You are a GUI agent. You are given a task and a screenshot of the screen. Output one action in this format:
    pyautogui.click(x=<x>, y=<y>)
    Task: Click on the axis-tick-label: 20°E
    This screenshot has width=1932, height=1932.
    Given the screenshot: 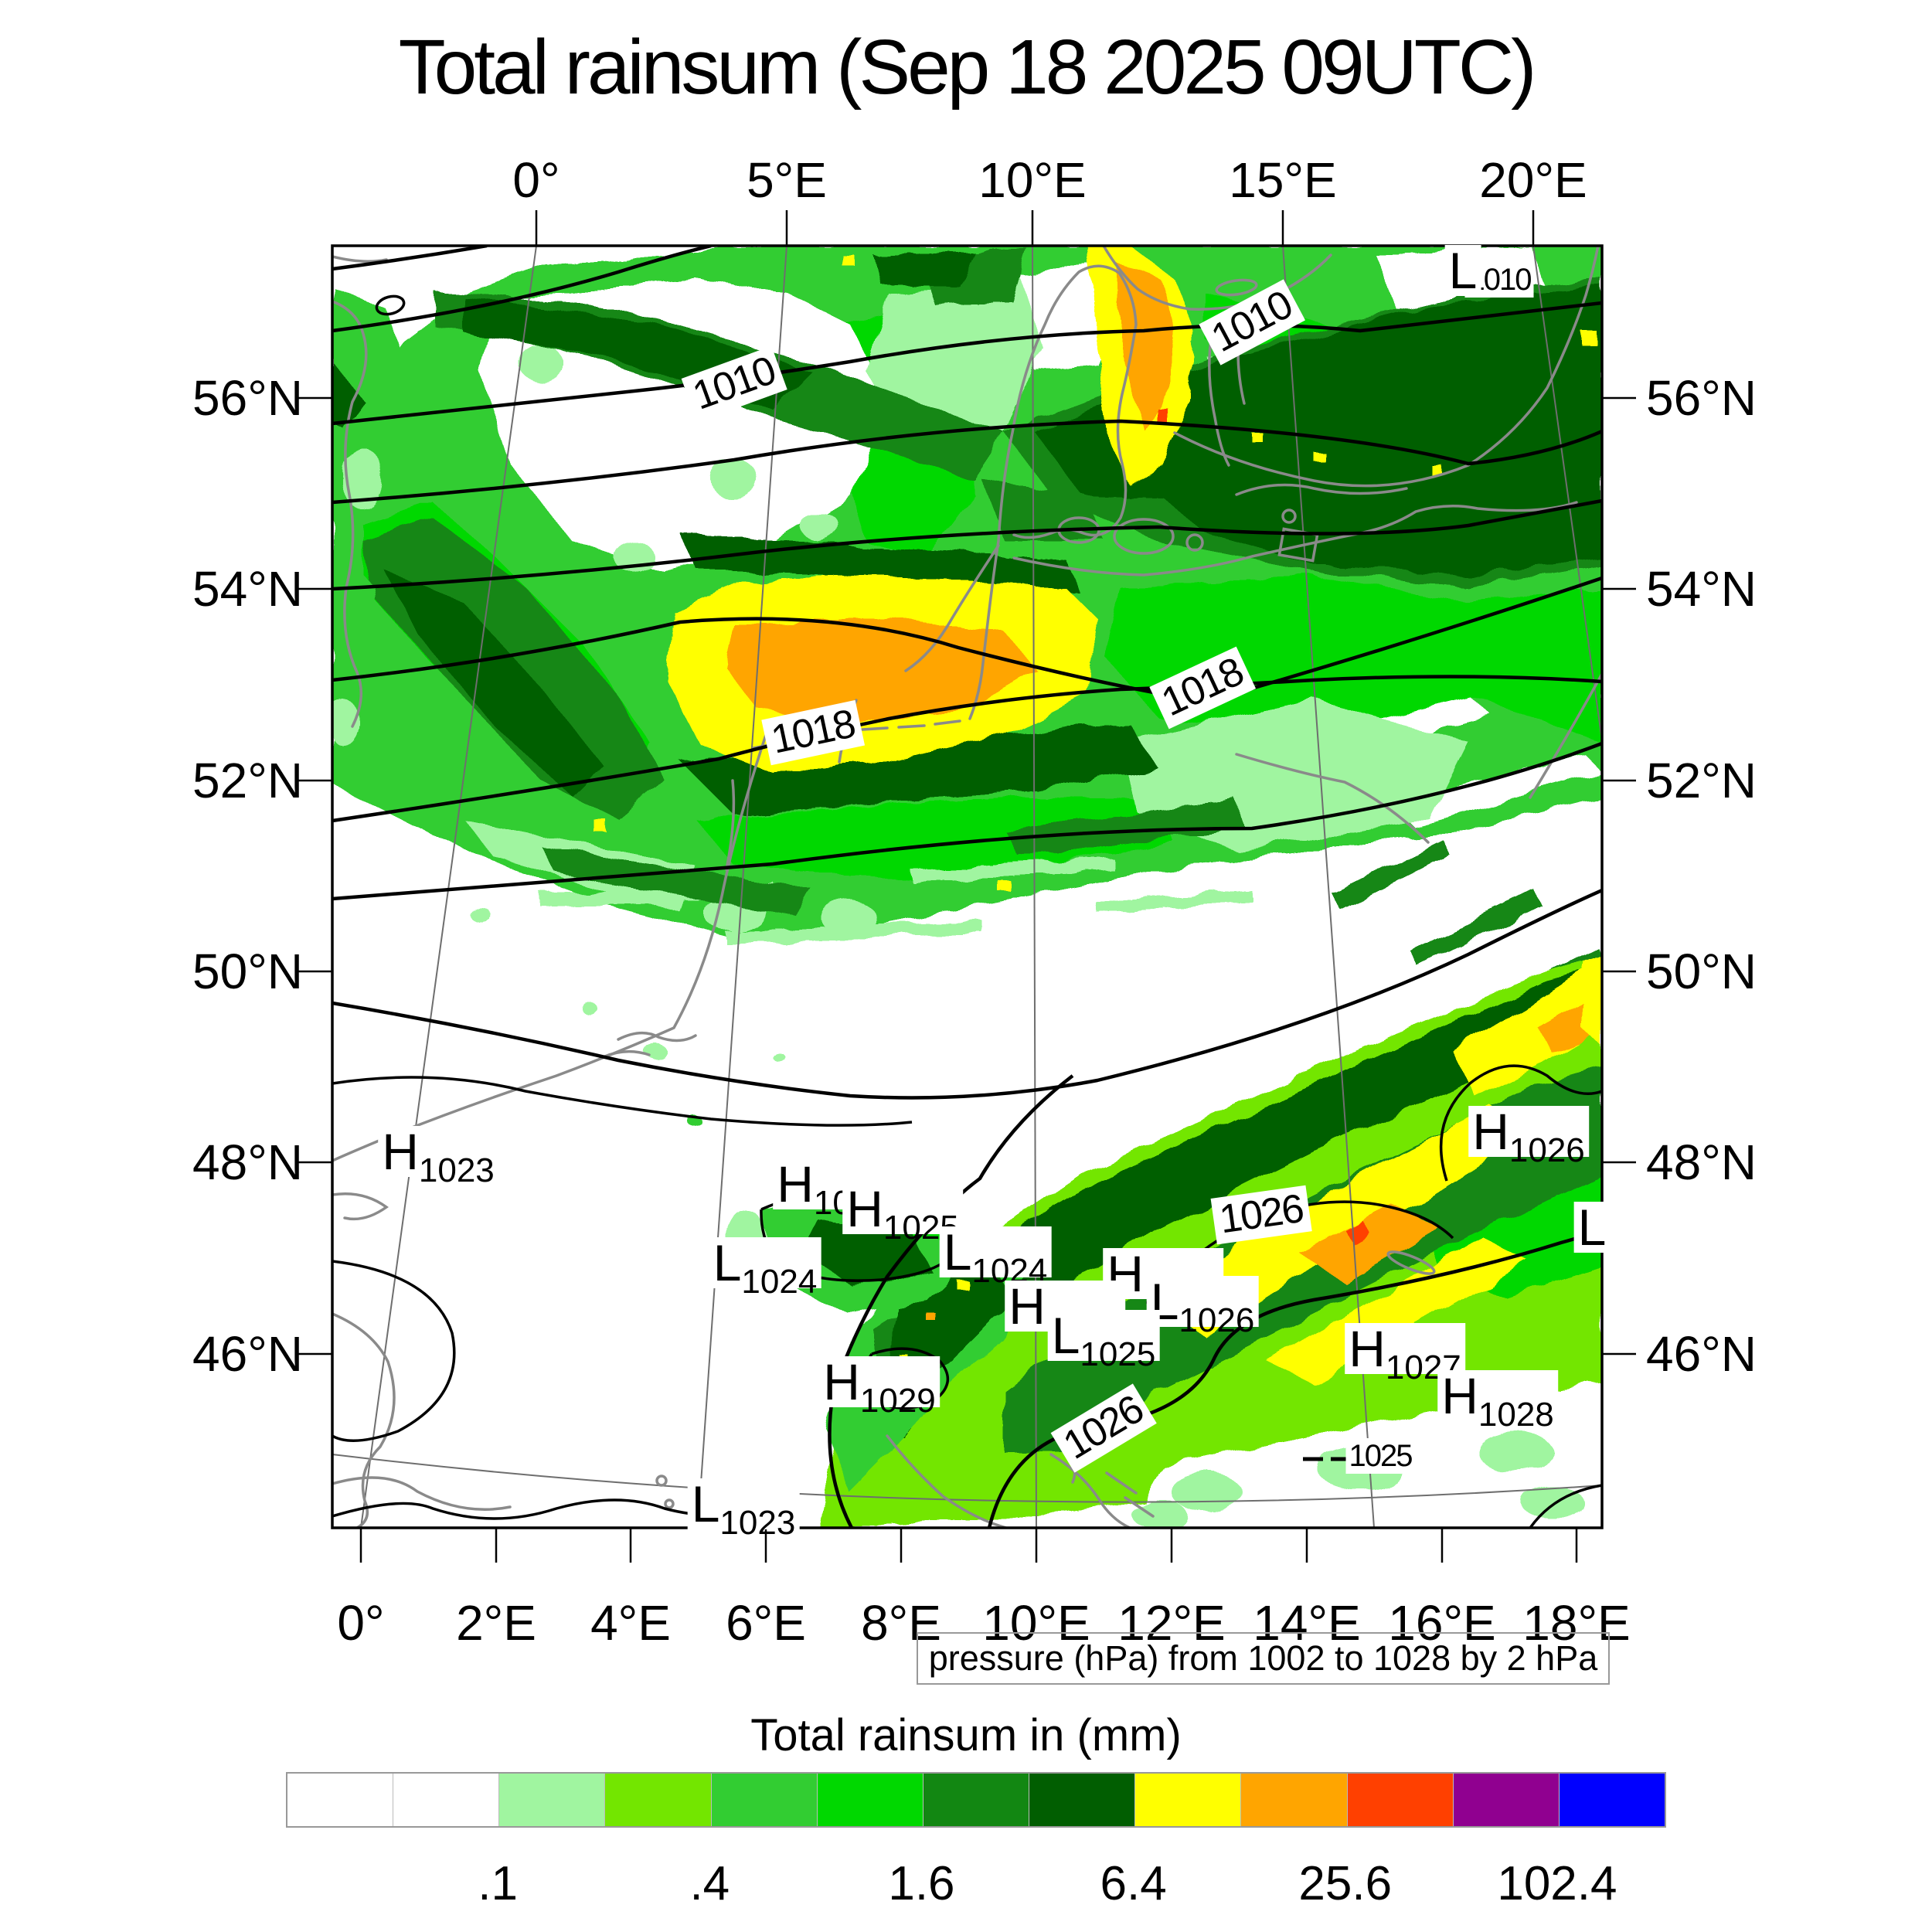 What is the action you would take?
    pyautogui.click(x=1533, y=180)
    